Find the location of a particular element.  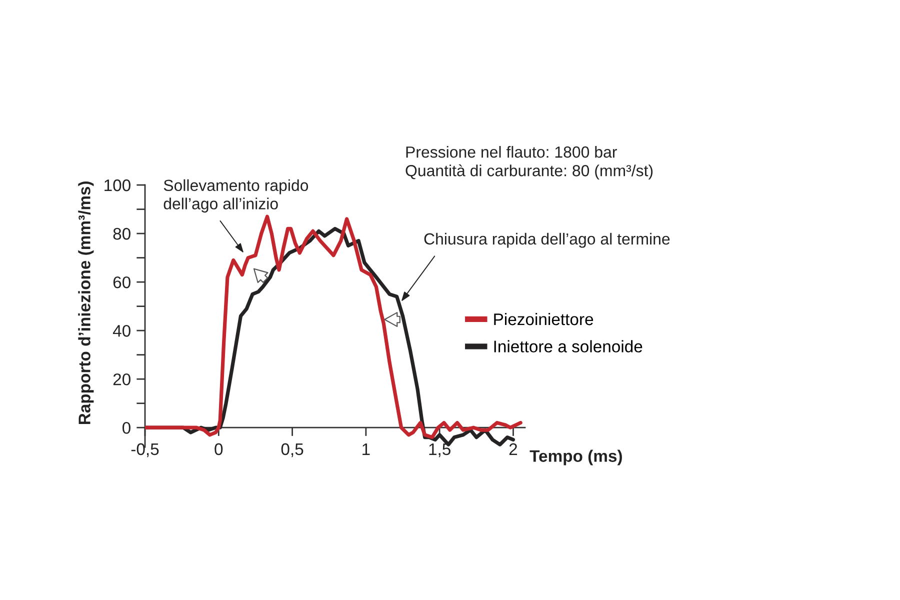

x-tick-label: 0 is located at coordinates (218, 449).